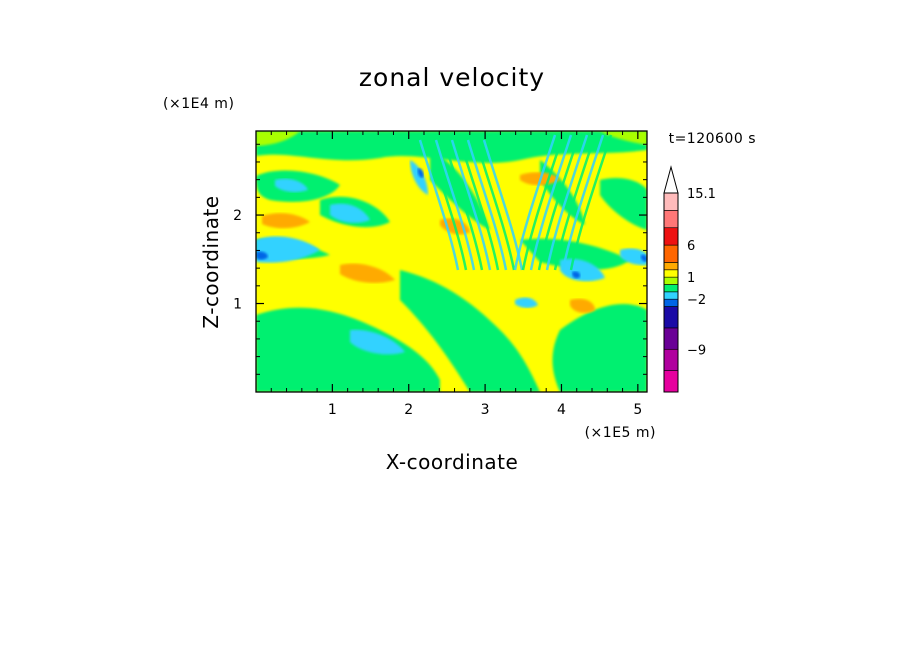 The image size is (904, 658). I want to click on x-tick-label: 5, so click(637, 410).